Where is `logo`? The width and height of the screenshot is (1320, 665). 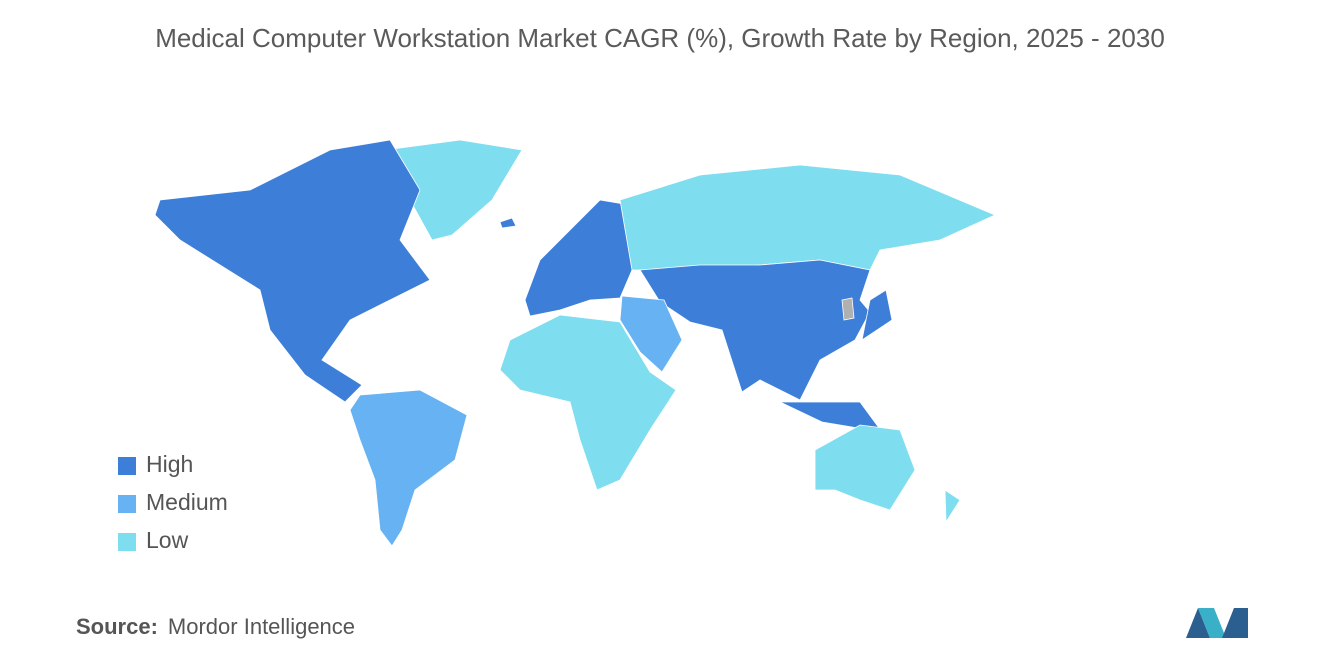 logo is located at coordinates (1217, 623).